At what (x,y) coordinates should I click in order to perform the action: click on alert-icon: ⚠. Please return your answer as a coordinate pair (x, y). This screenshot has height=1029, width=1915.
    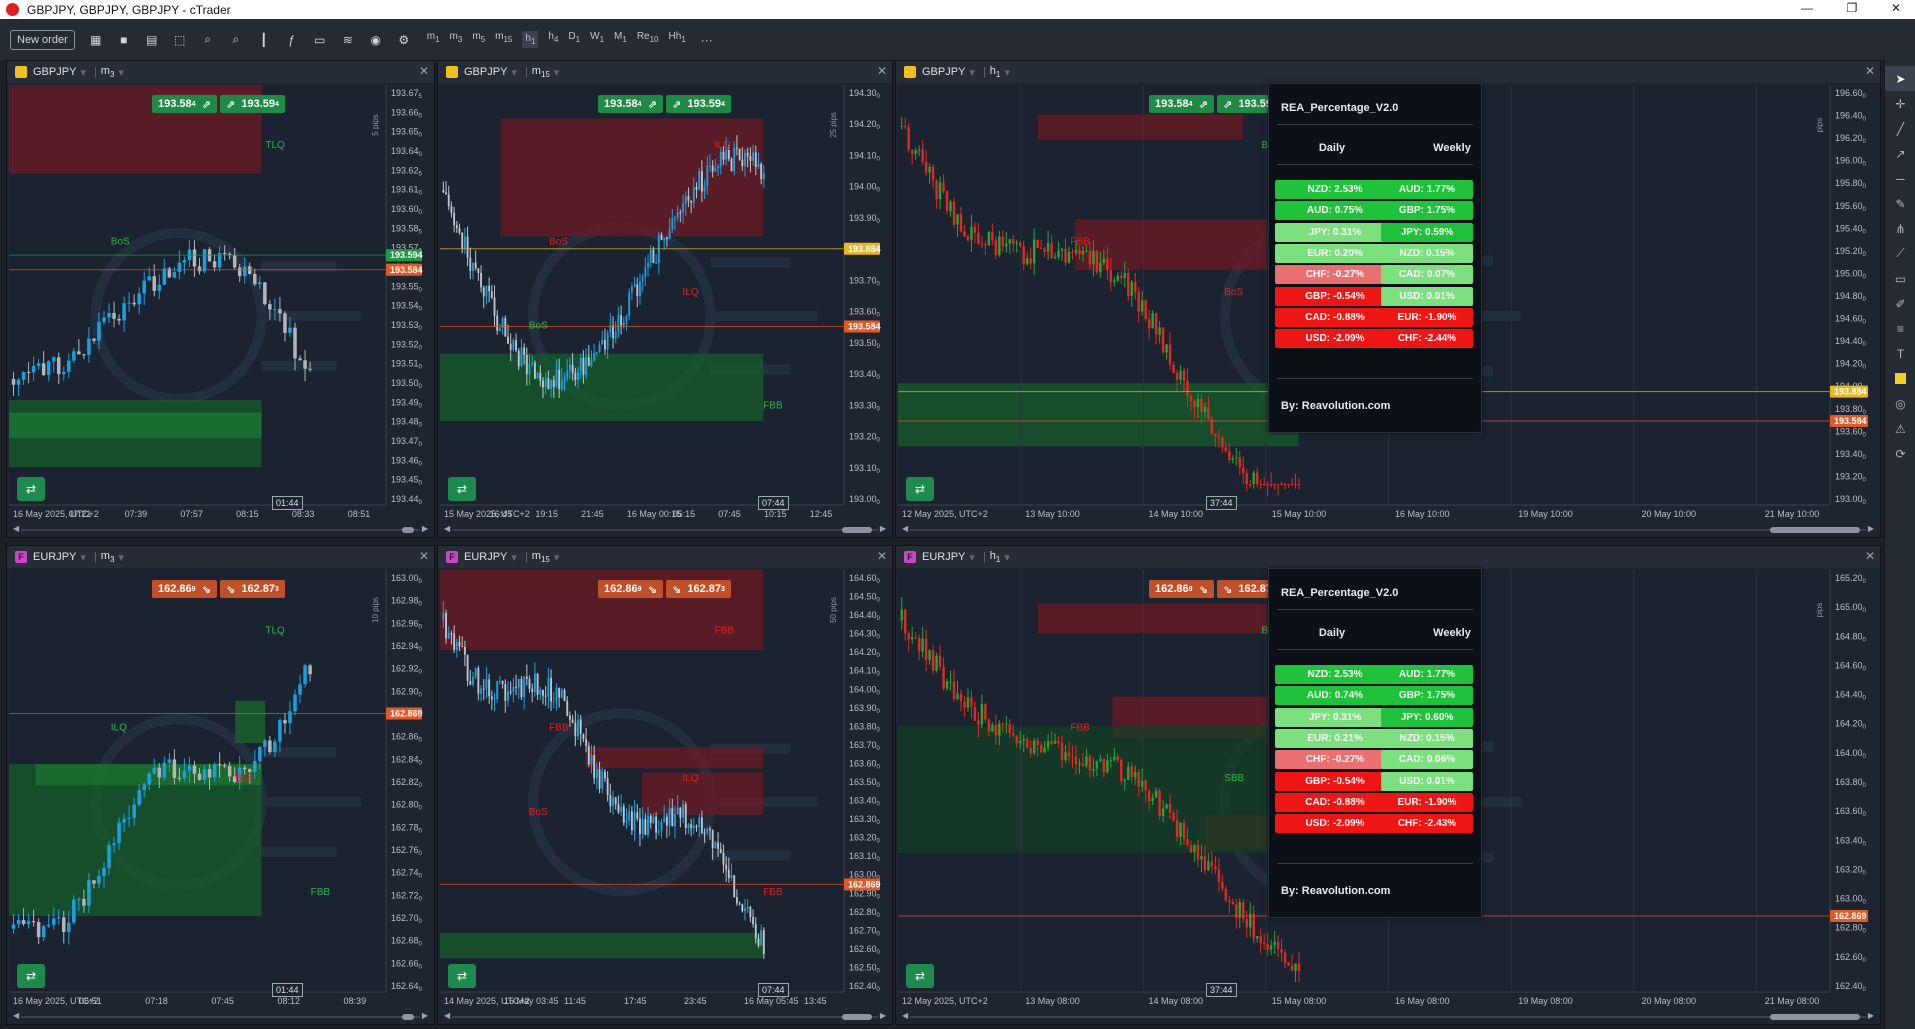
    Looking at the image, I should click on (1900, 428).